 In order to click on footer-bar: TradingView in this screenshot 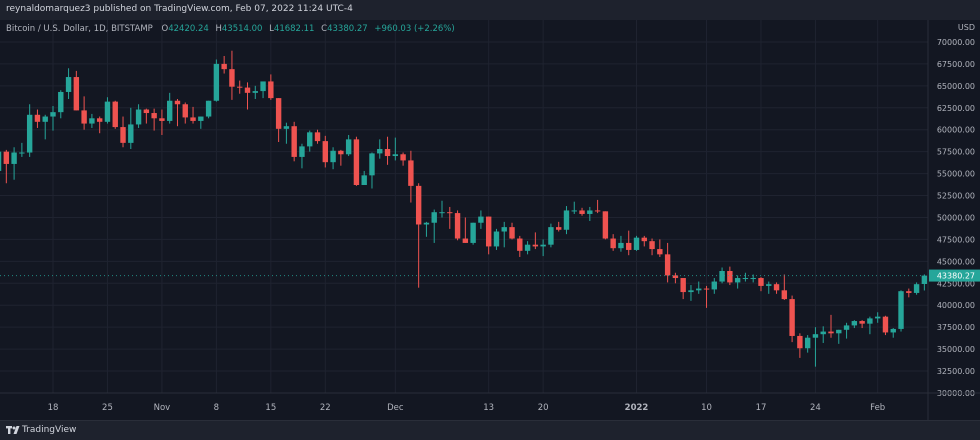, I will do `click(490, 430)`.